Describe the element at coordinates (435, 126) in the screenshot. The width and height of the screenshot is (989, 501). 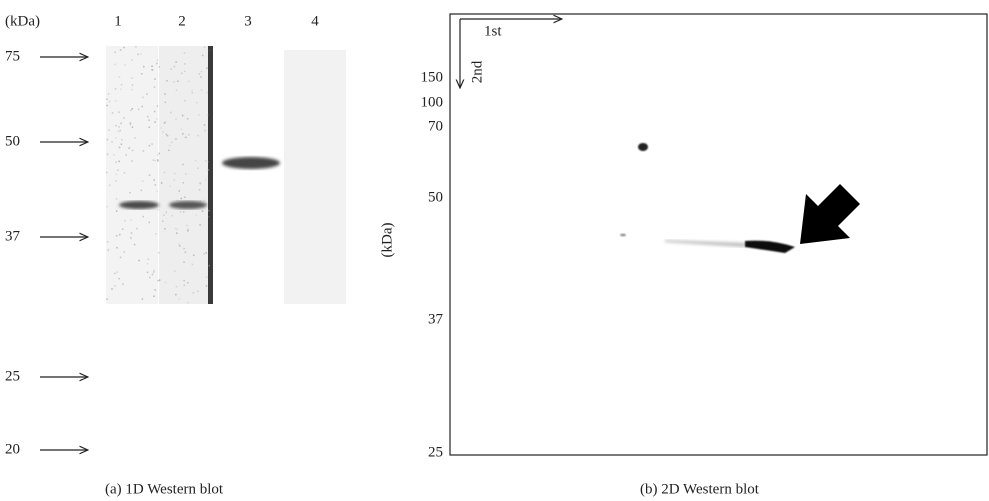
I see `marker-label: 70` at that location.